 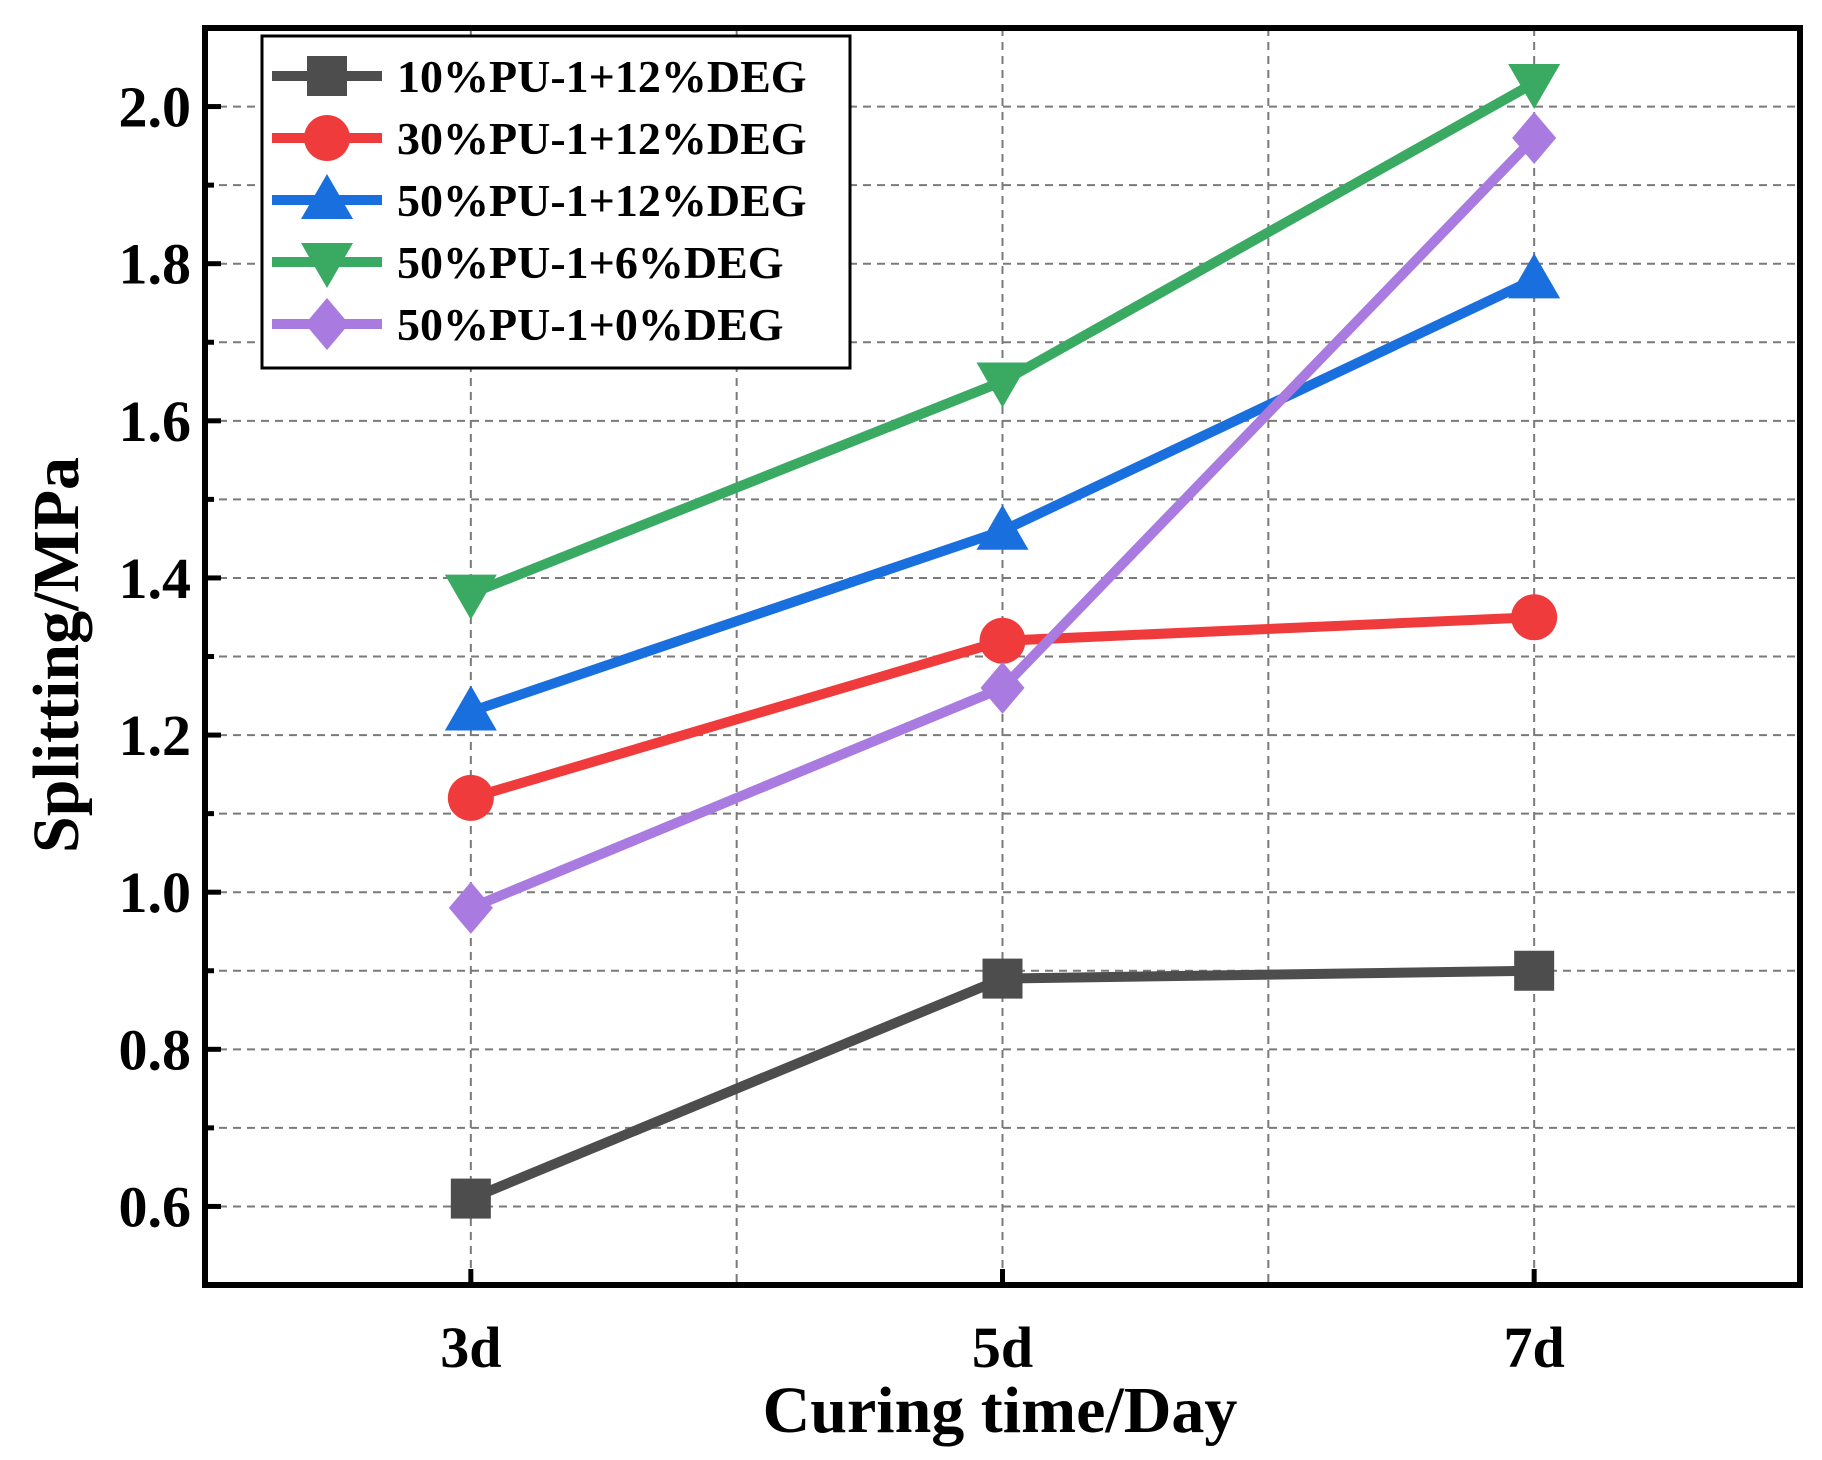 I want to click on legend-label: 50%PU-1+12%DEG, so click(x=602, y=200).